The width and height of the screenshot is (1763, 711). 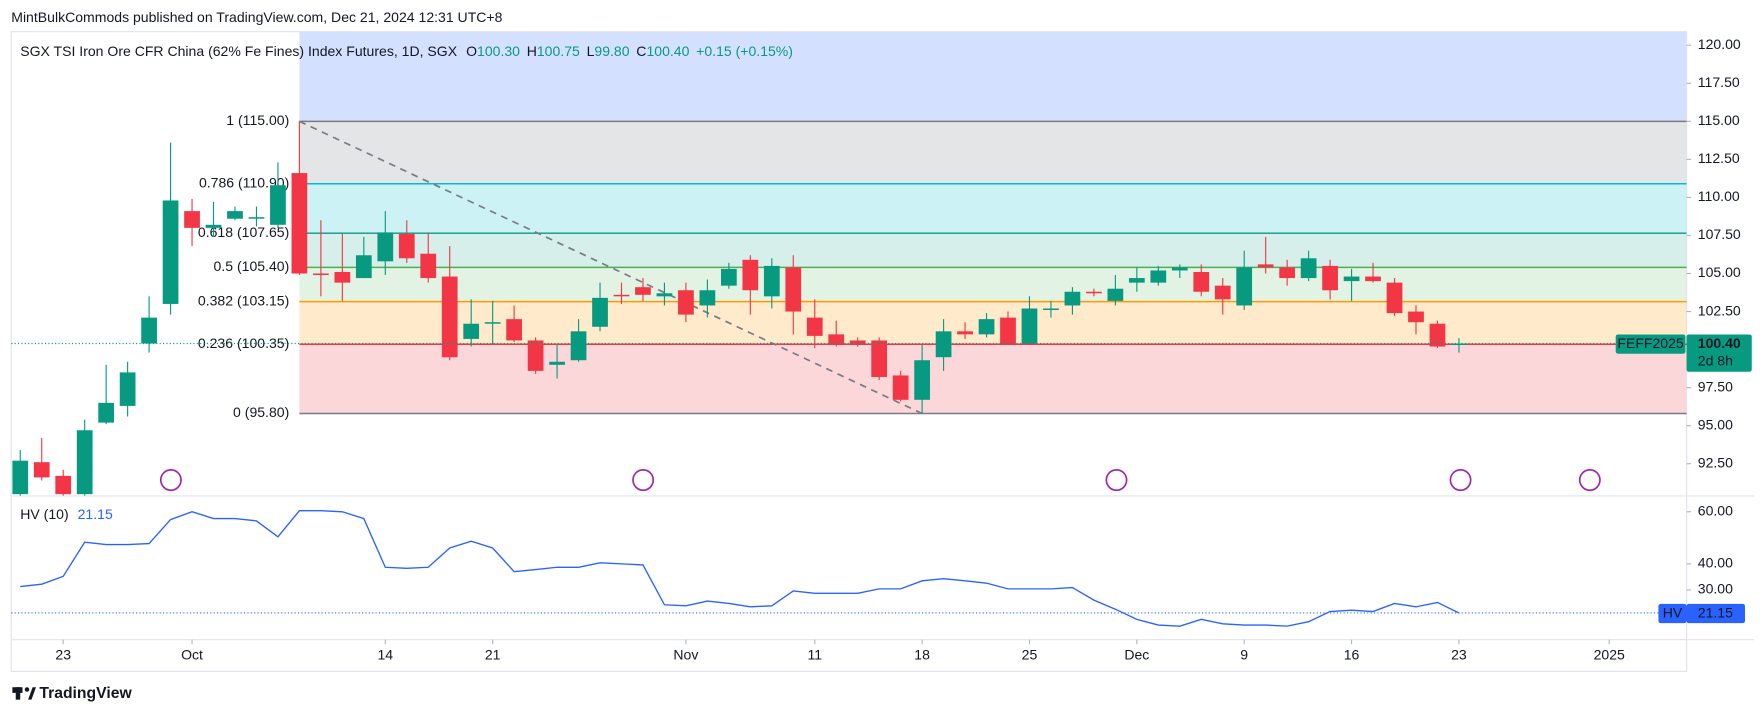 I want to click on hv-name-box, so click(x=1672, y=613).